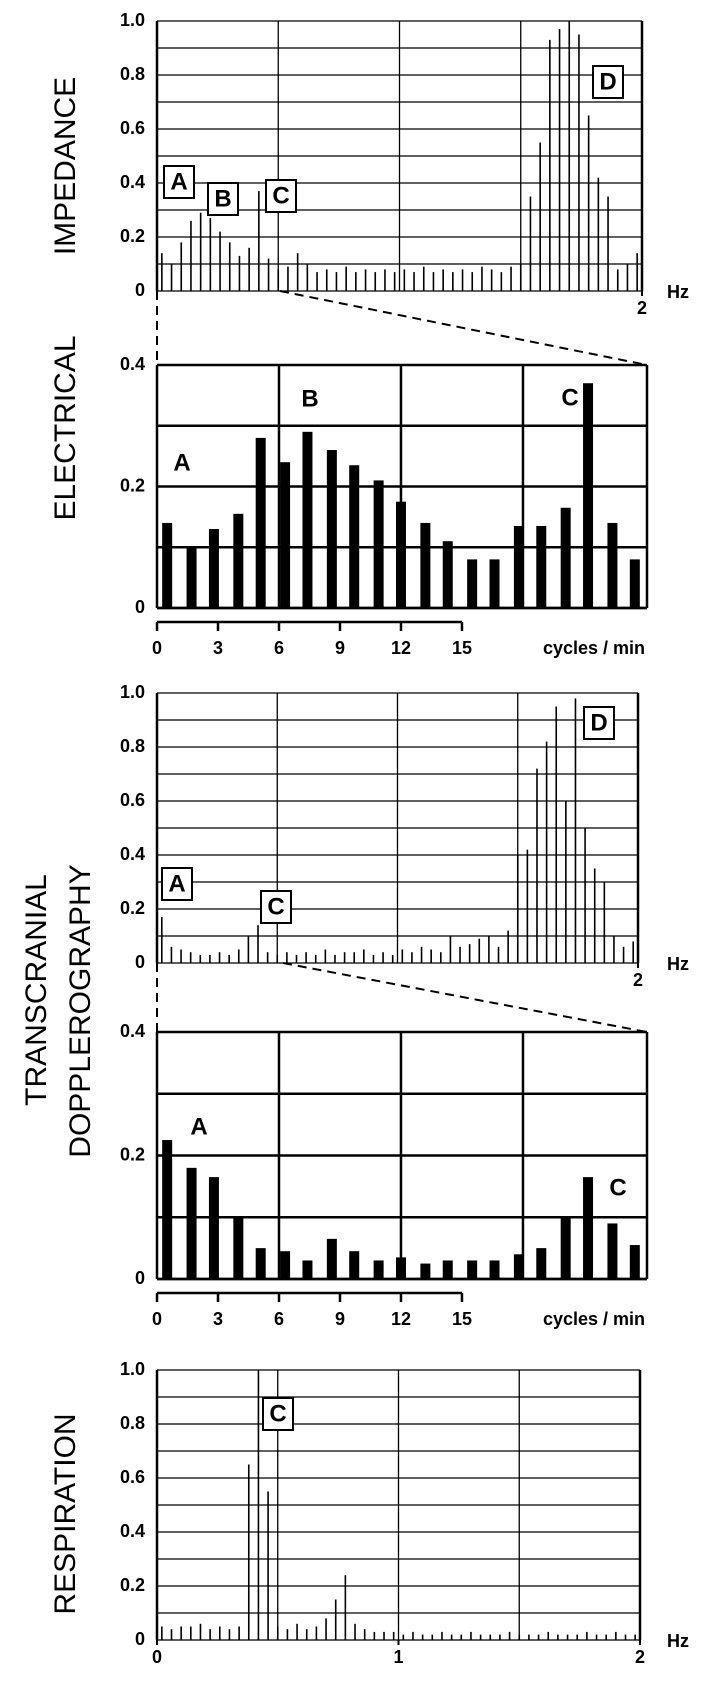  I want to click on annotation: D, so click(607, 81).